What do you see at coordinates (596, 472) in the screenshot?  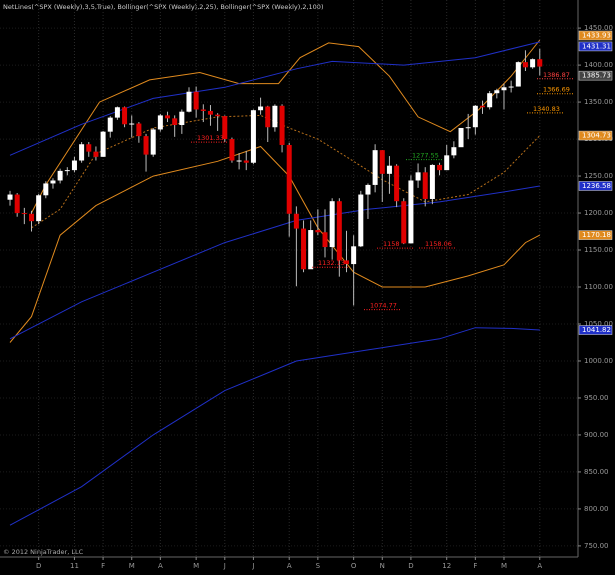 I see `y-tick-label: 850.00` at bounding box center [596, 472].